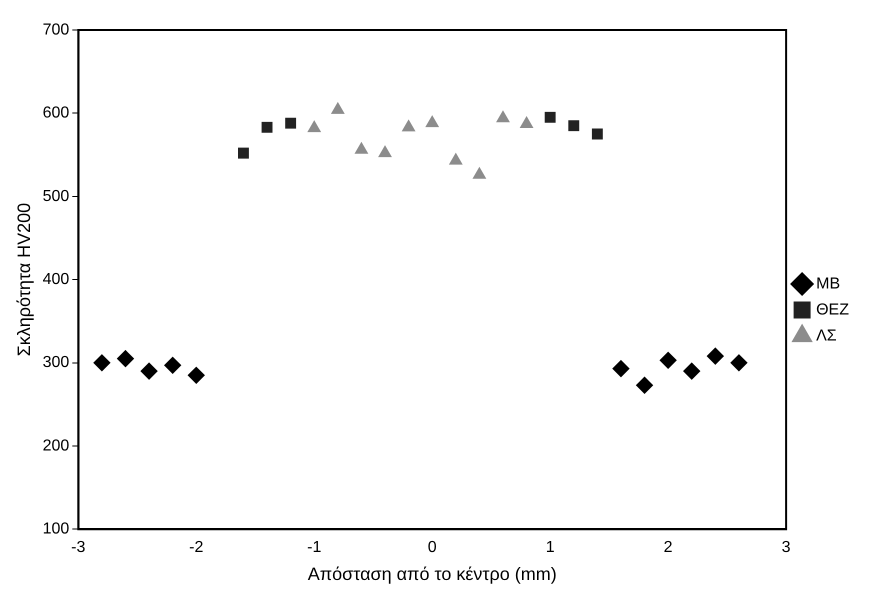  What do you see at coordinates (432, 574) in the screenshot?
I see `x-axis-title: Απόσταση από το κέντρο (mm)` at bounding box center [432, 574].